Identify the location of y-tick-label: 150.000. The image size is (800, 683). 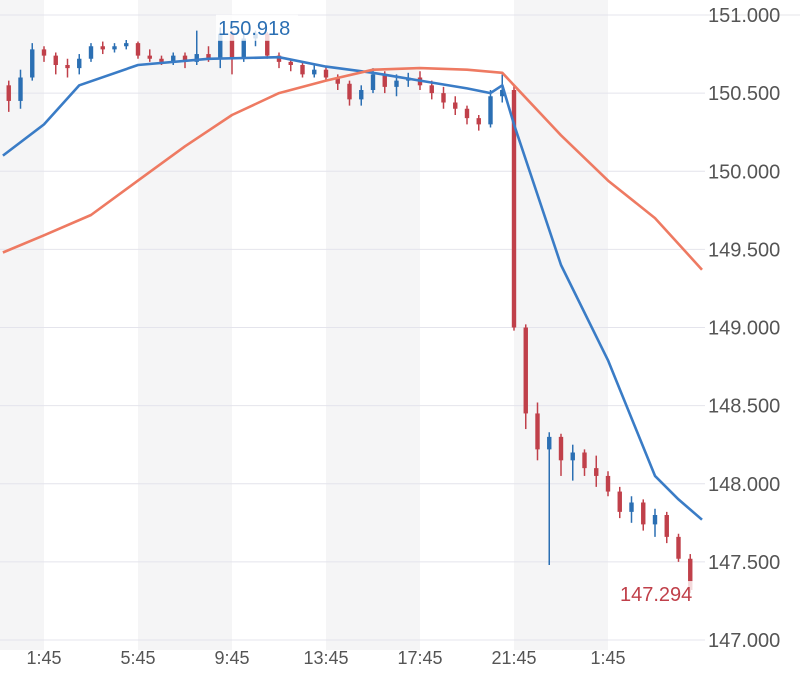
(744, 172).